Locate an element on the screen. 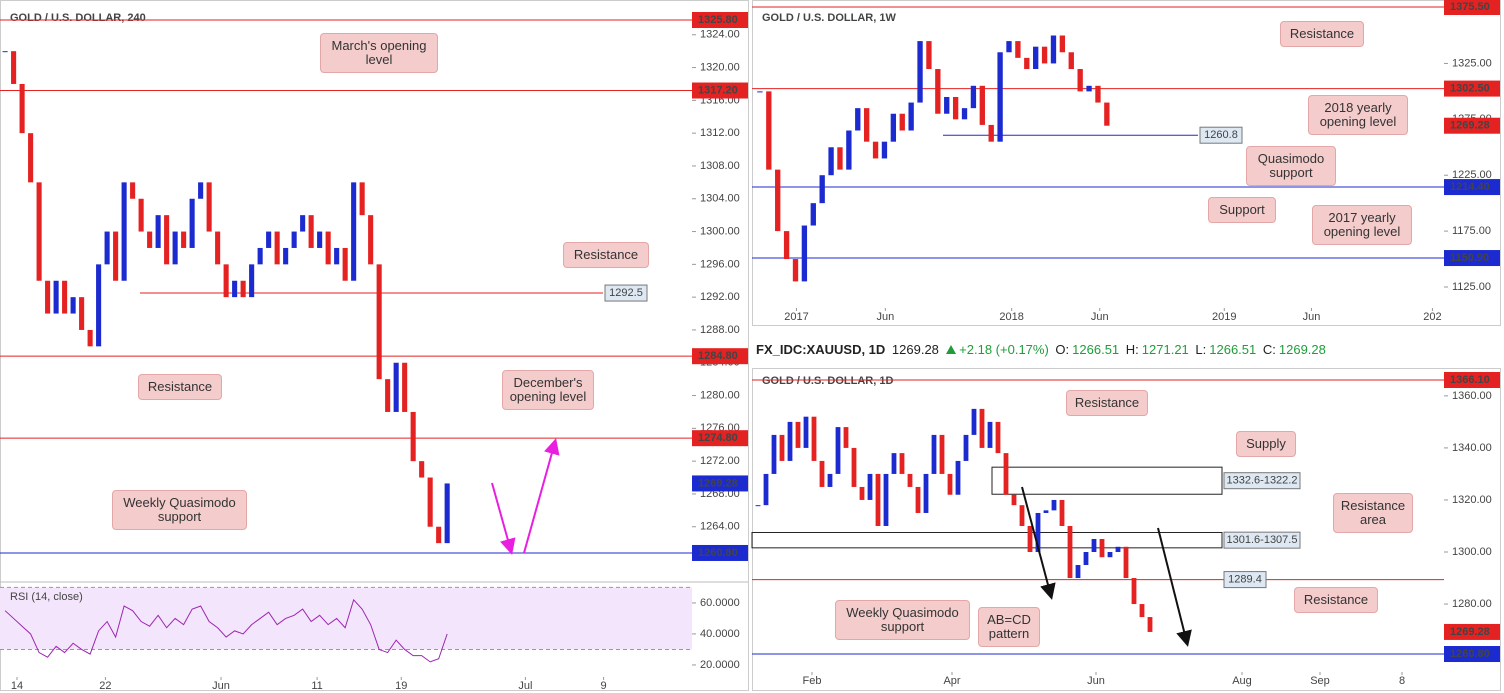  price-tag-label: 1214.40 is located at coordinates (1470, 187).